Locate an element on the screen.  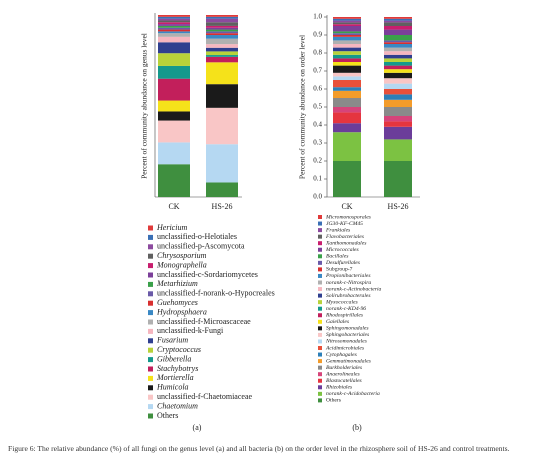
legend-label: Acidimicrobiales is located at coordinates (344, 348).